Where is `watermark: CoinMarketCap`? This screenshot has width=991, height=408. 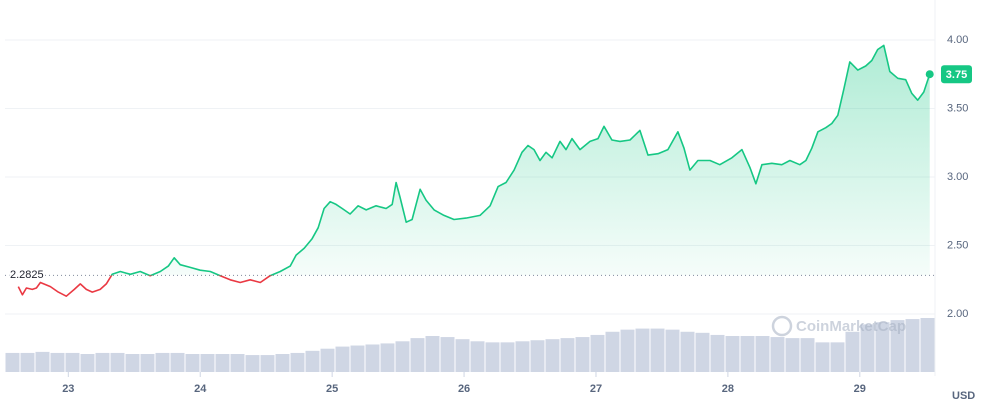
watermark: CoinMarketCap is located at coordinates (838, 326).